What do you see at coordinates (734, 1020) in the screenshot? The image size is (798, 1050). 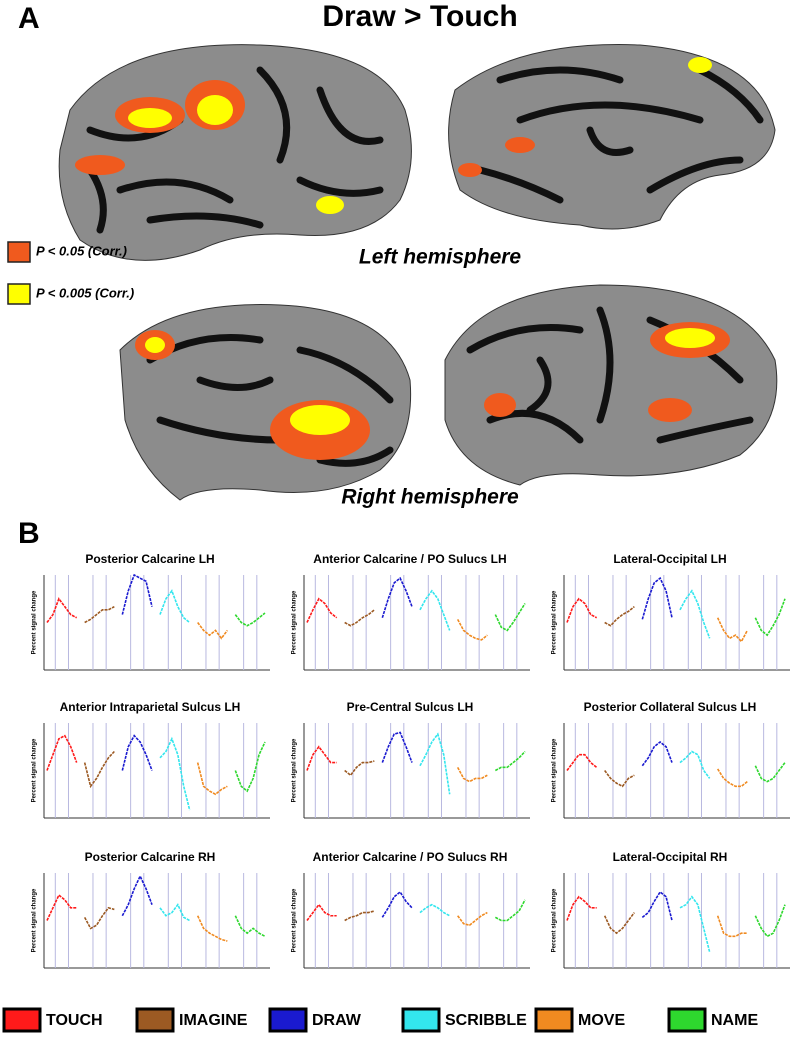 I see `legend-label: NAME` at bounding box center [734, 1020].